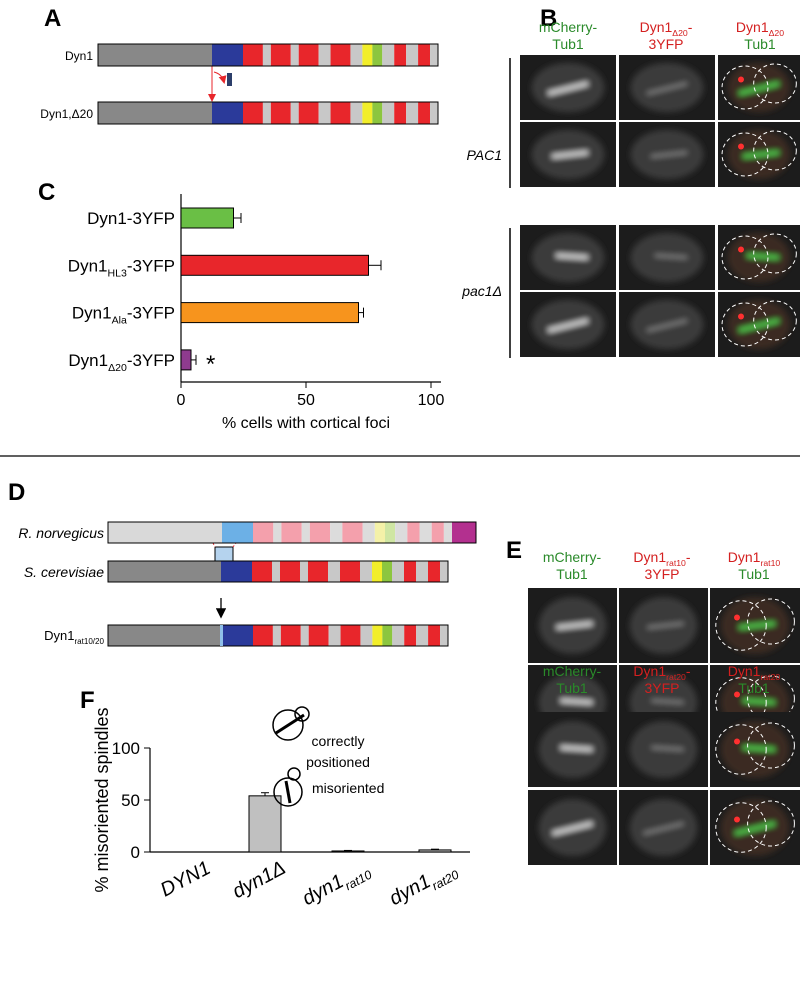 The width and height of the screenshot is (800, 993). What do you see at coordinates (66, 114) in the screenshot?
I see `text-part: Dyn1,Δ20` at bounding box center [66, 114].